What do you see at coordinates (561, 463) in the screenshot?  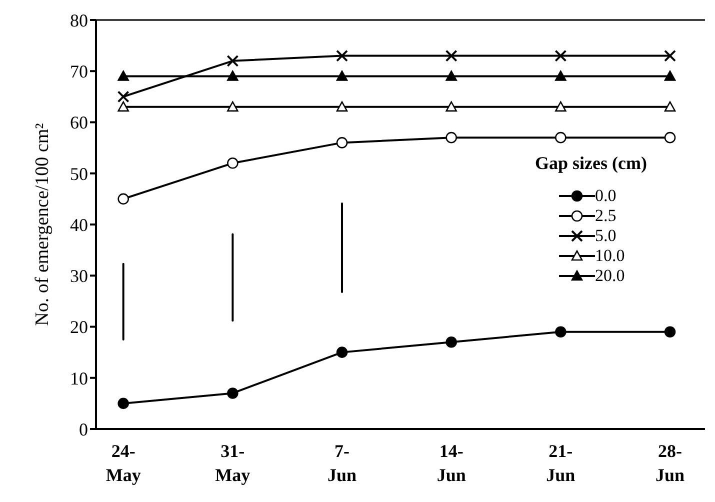 I see `x-tick-label: 21-Jun` at bounding box center [561, 463].